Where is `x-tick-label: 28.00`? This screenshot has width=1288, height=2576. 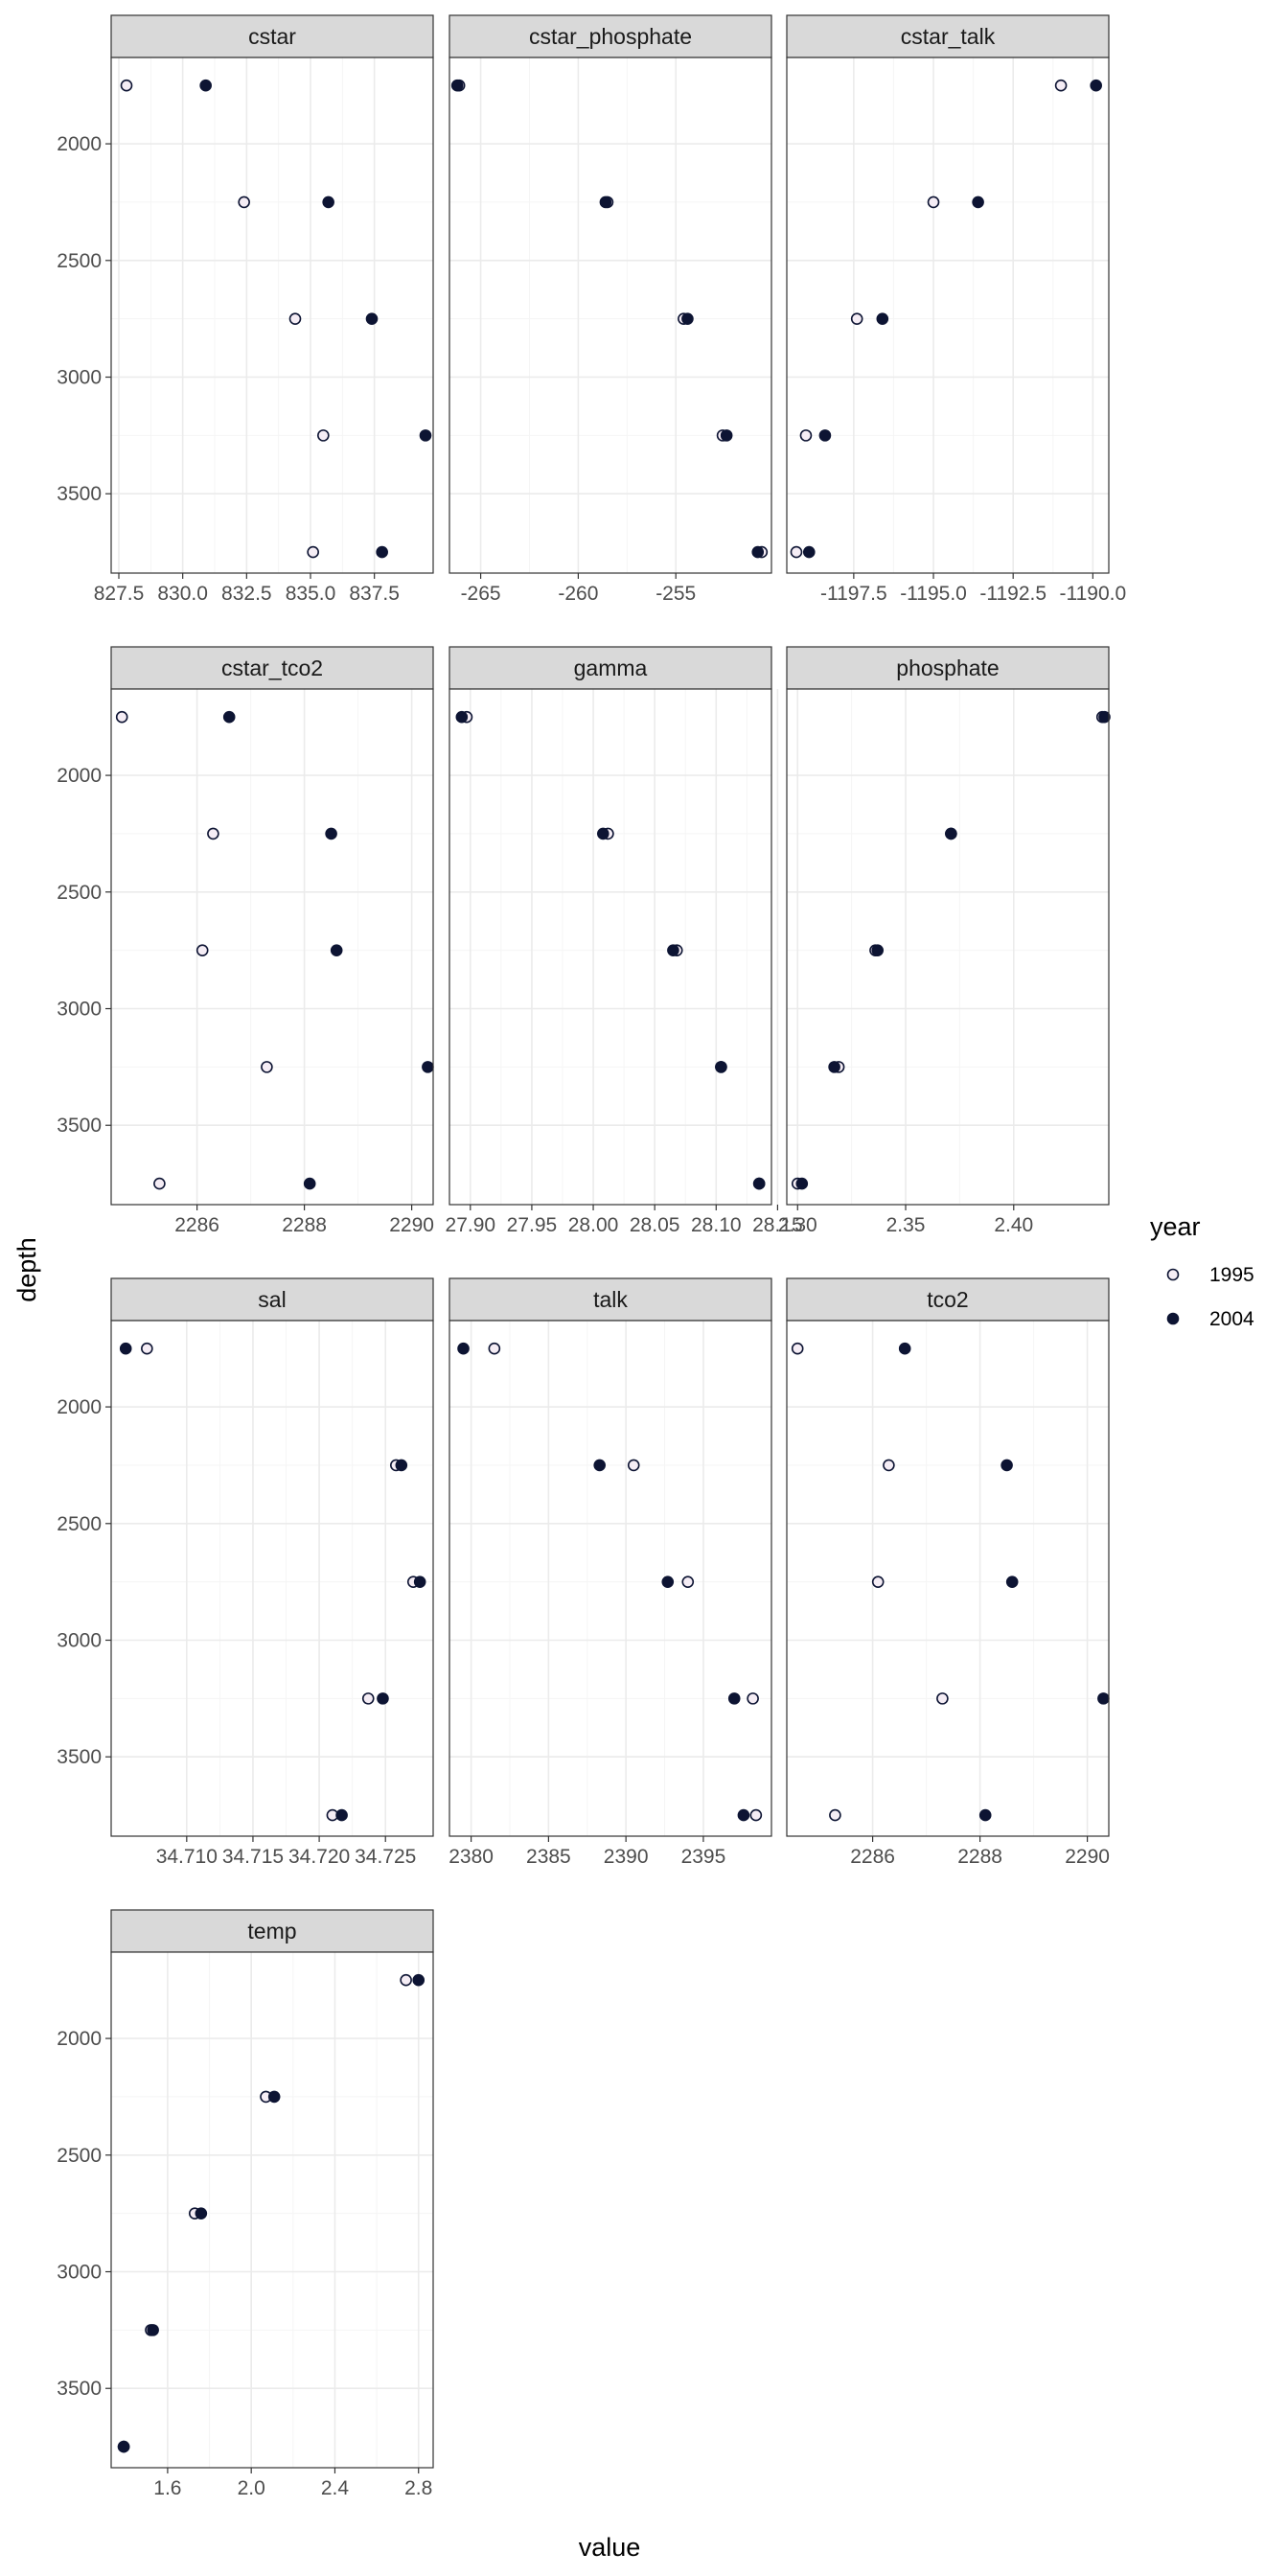
x-tick-label: 28.00 is located at coordinates (594, 1225).